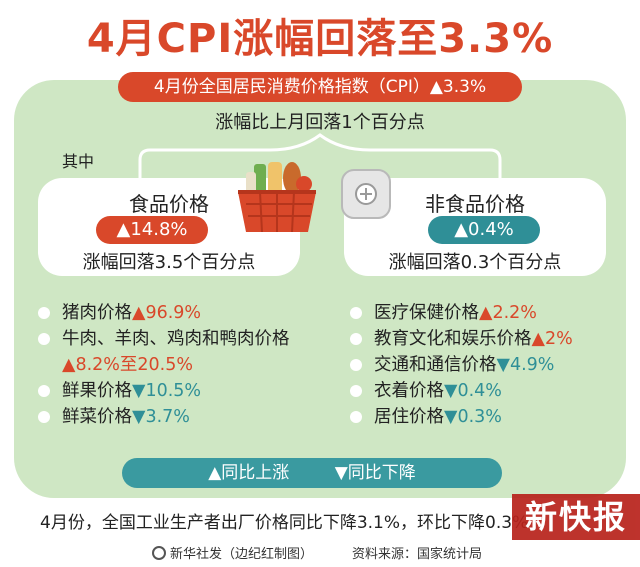 Image resolution: width=640 pixels, height=567 pixels. What do you see at coordinates (169, 204) in the screenshot?
I see `food-card-title: 食品价格` at bounding box center [169, 204].